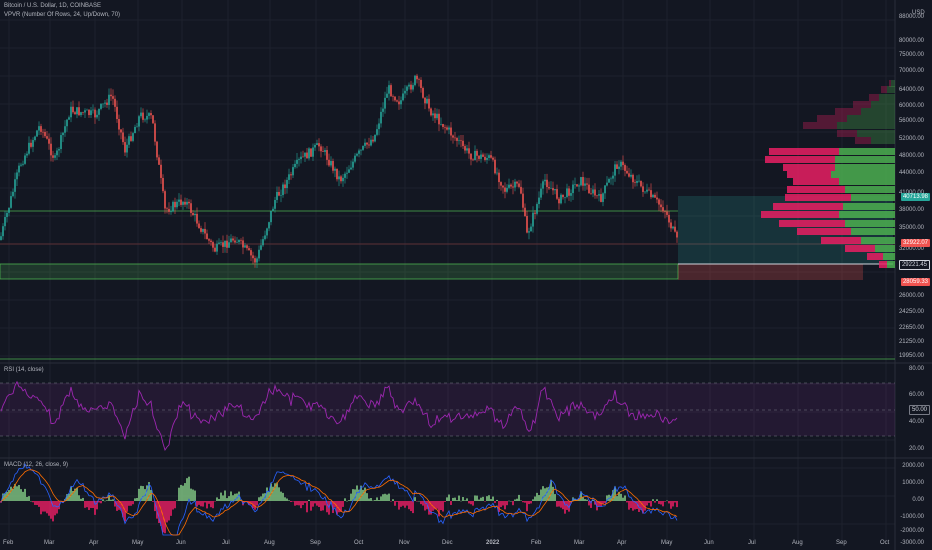 This screenshot has width=932, height=550. What do you see at coordinates (36, 465) in the screenshot?
I see `macd-indicator-label: MACD (12, 26, close, 9)` at bounding box center [36, 465].